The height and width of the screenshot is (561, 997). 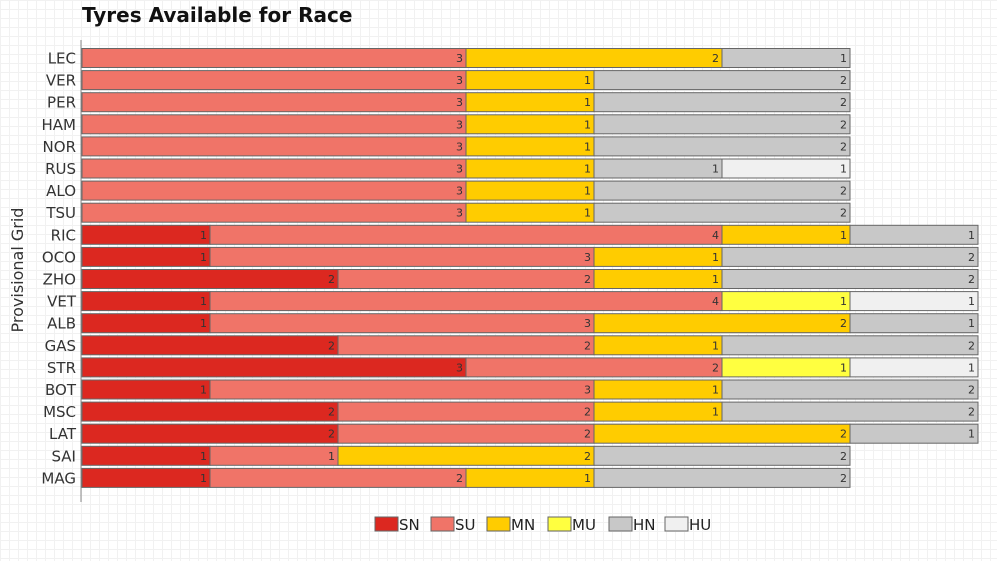 I want to click on y-tick-label: OCO, so click(x=59, y=257).